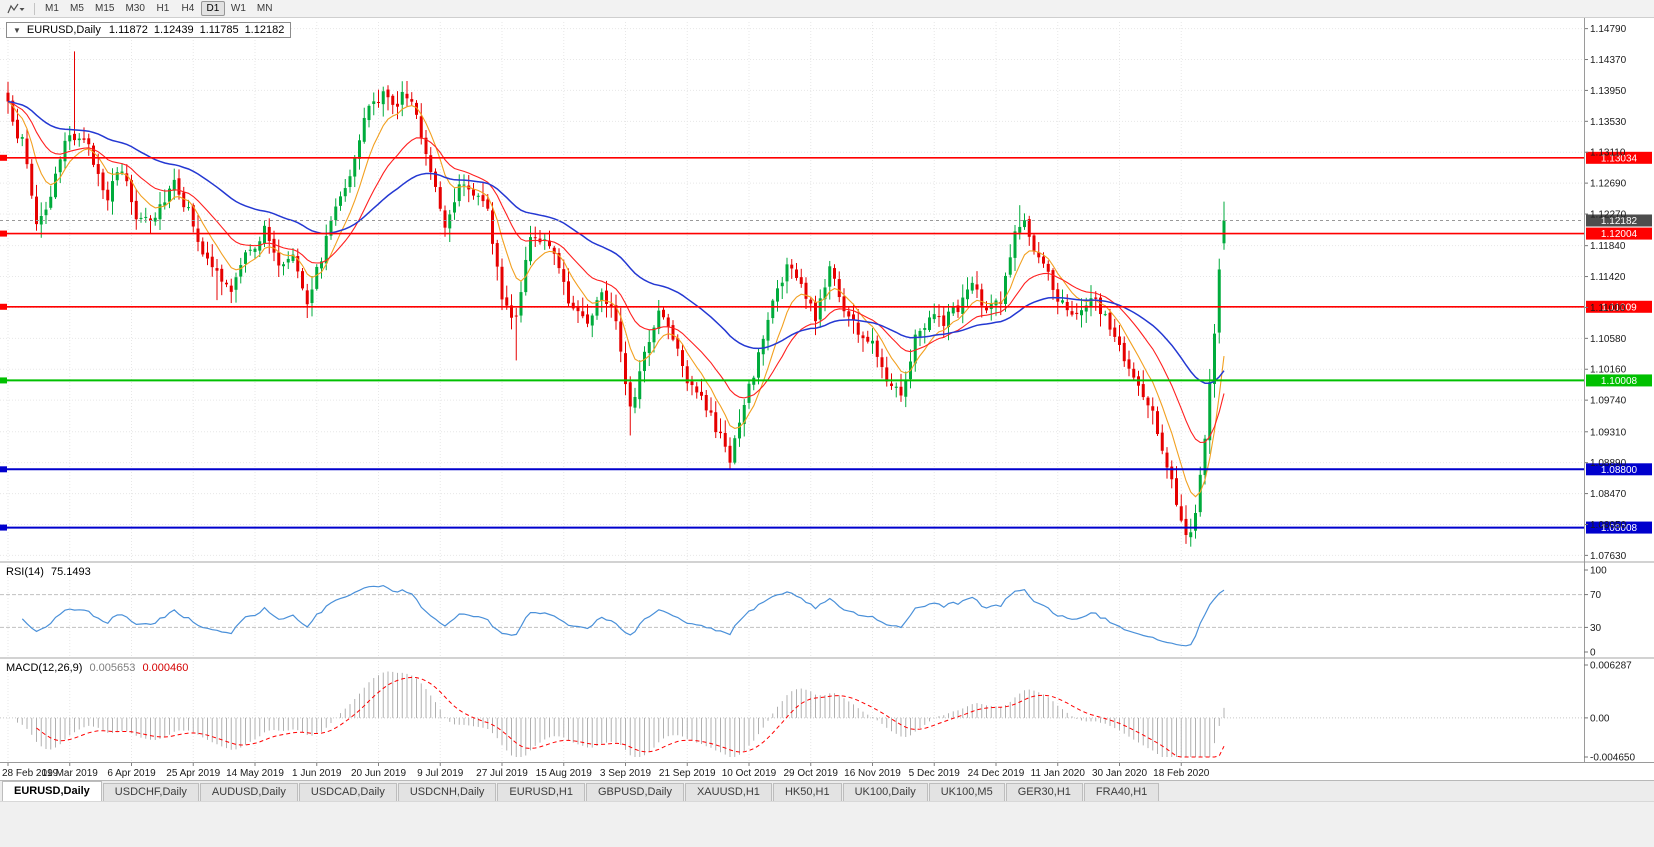 The width and height of the screenshot is (1654, 847). I want to click on macd-label: MACD(12,26,9) 0.005653 0.000460, so click(97, 668).